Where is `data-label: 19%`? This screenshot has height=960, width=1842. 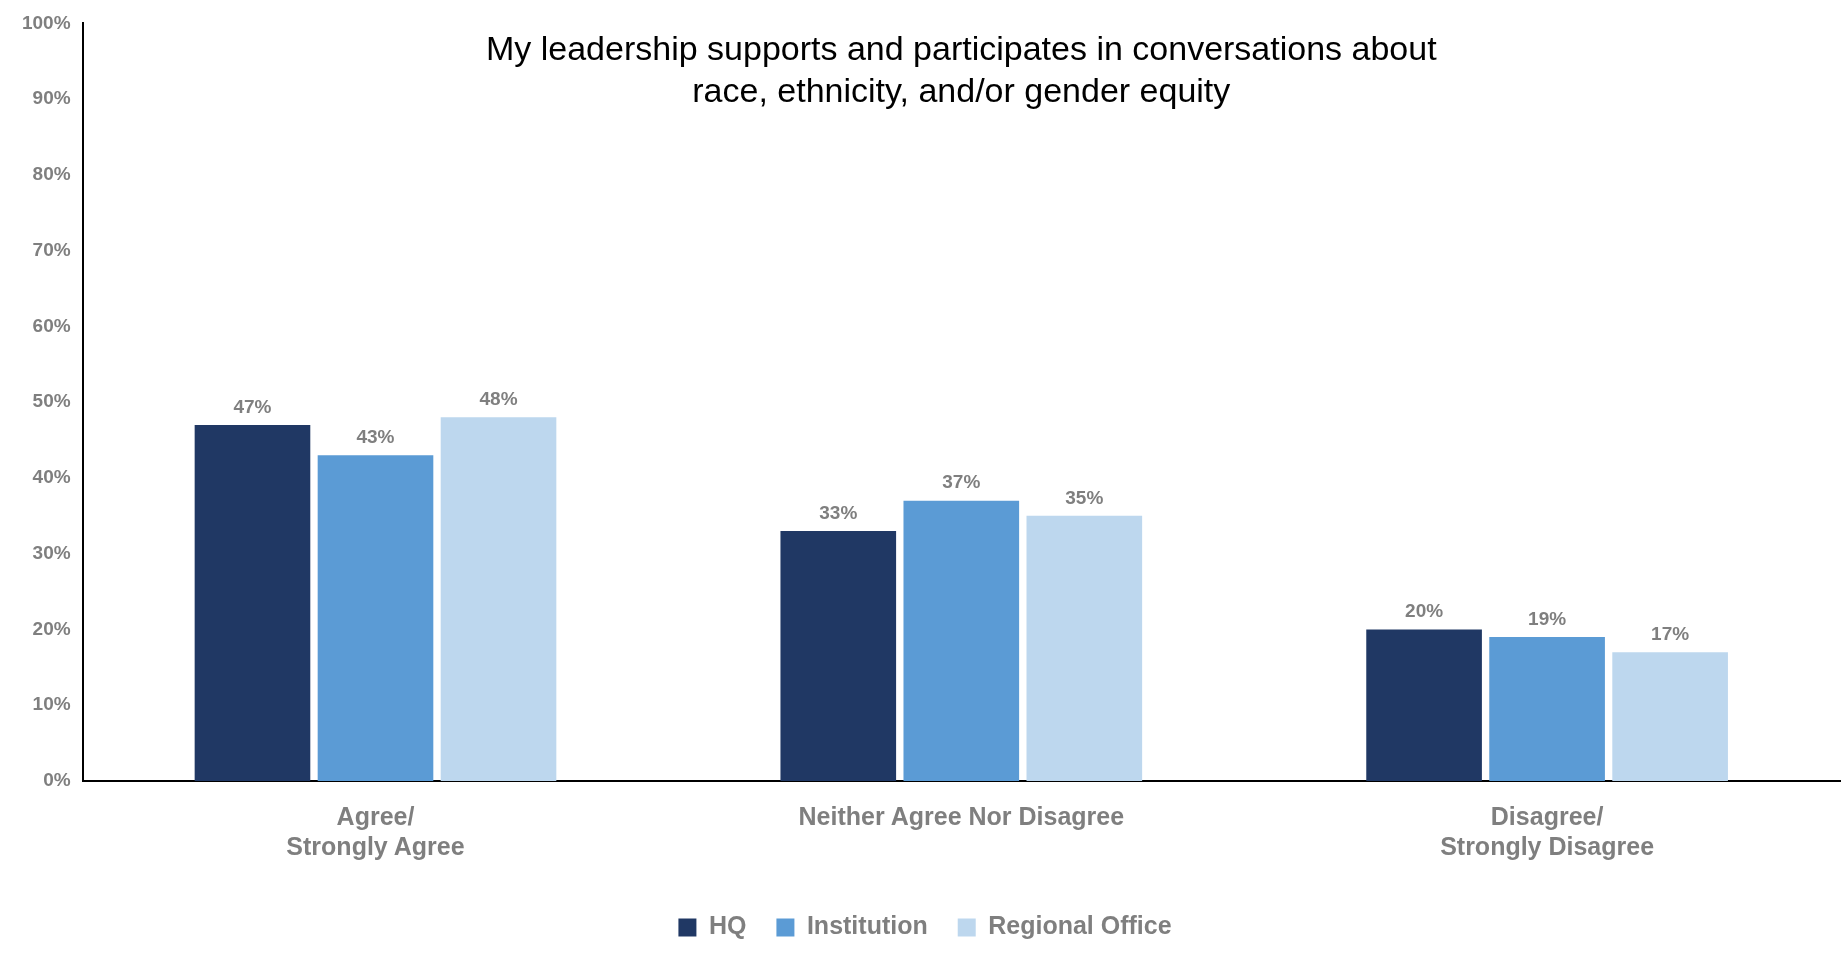 data-label: 19% is located at coordinates (1547, 618).